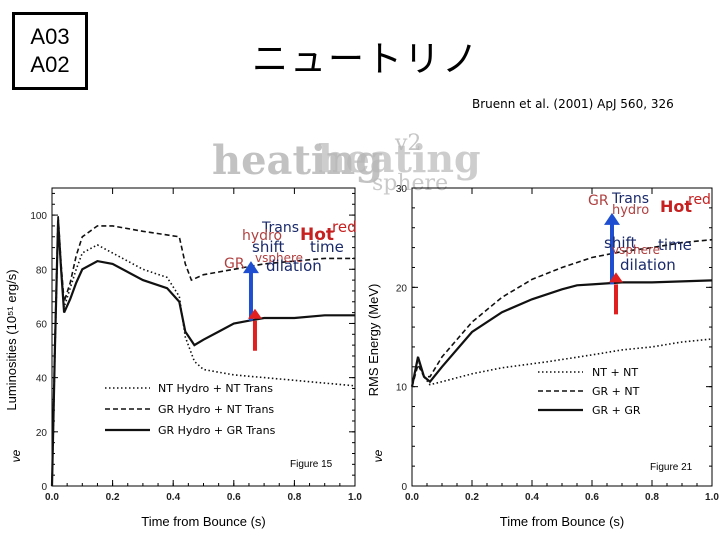  Describe the element at coordinates (344, 227) in the screenshot. I see `annotation-red-left: red` at that location.